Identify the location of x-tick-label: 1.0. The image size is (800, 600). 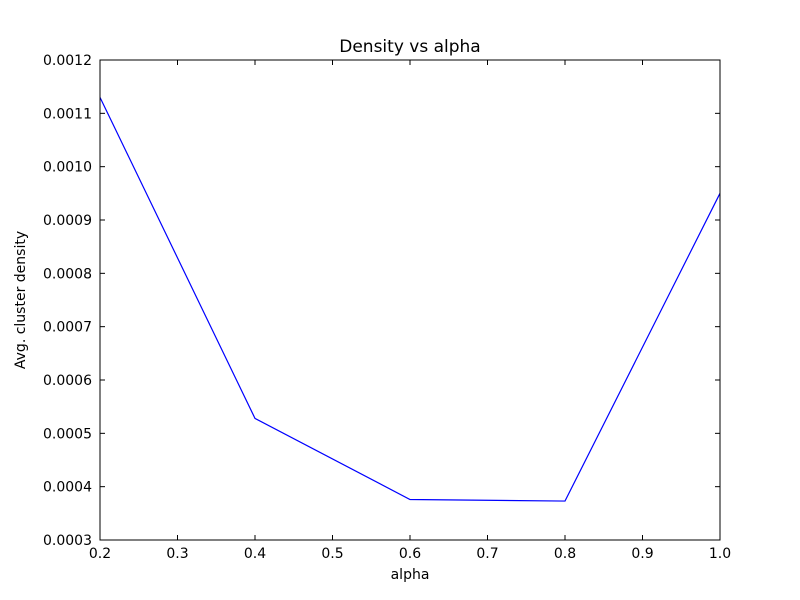
(720, 554).